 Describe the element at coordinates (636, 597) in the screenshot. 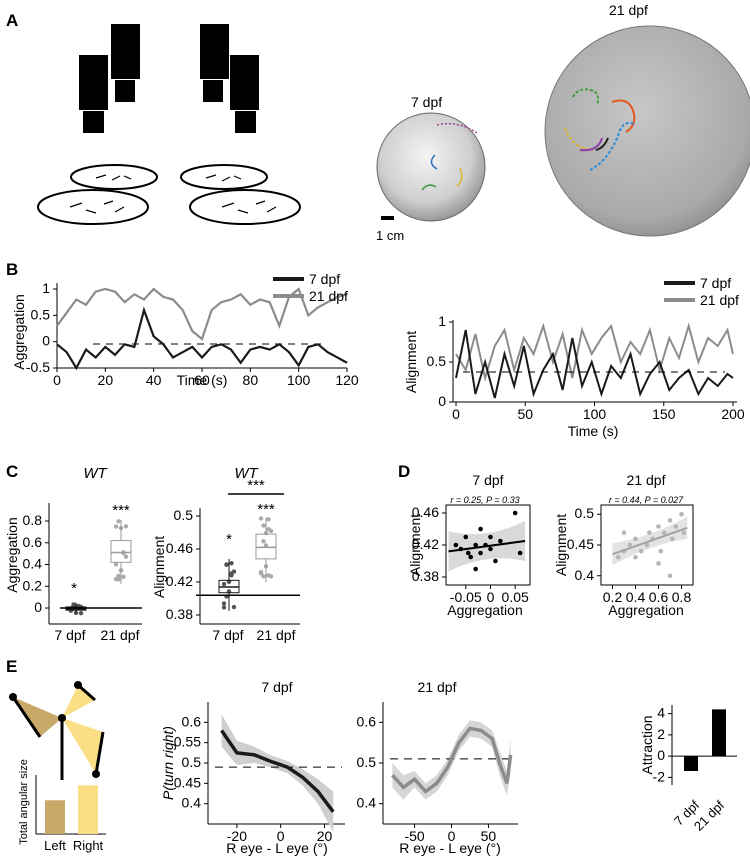

I see `d21-xtick-label: 0.4` at that location.